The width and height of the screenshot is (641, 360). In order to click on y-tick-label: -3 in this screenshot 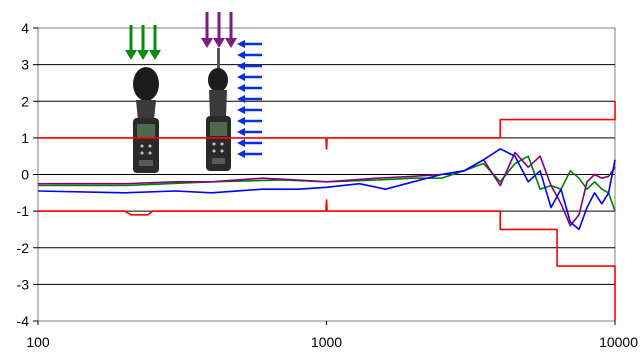, I will do `click(23, 284)`.